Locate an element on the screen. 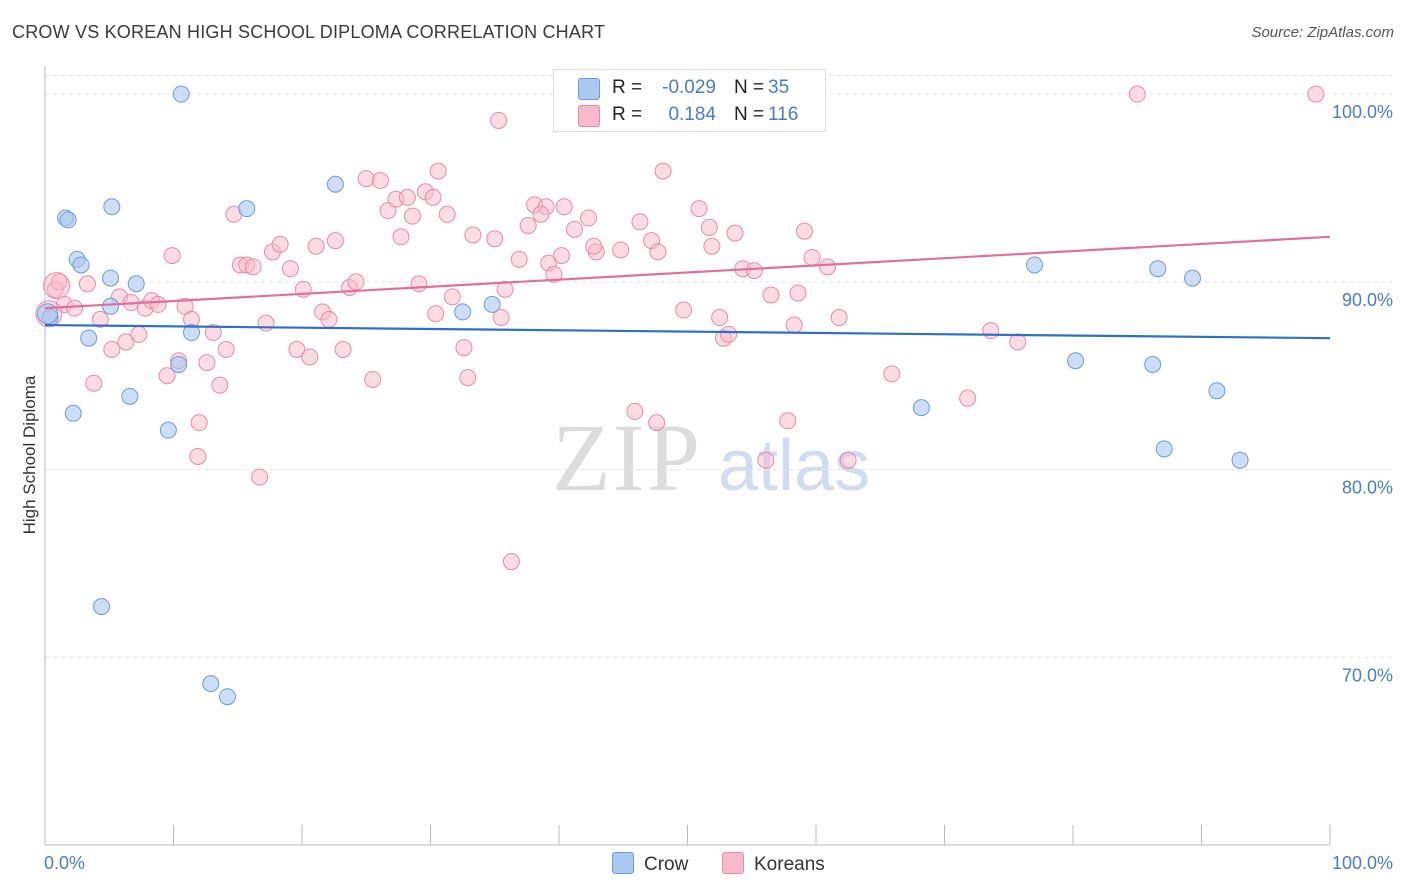  legend-n-label: N = is located at coordinates (749, 114).